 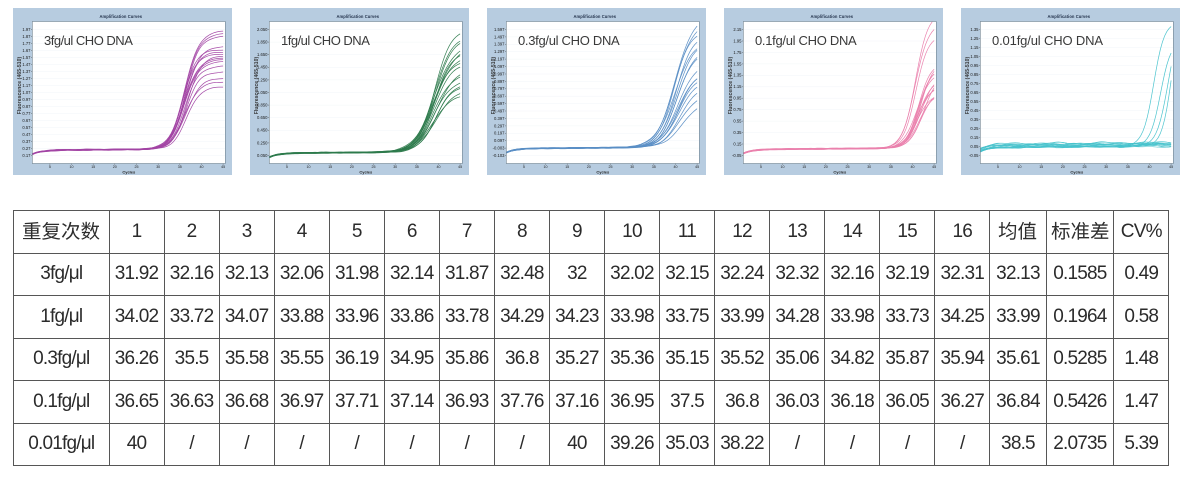 What do you see at coordinates (499, 133) in the screenshot?
I see `svg-text: 0.197` at bounding box center [499, 133].